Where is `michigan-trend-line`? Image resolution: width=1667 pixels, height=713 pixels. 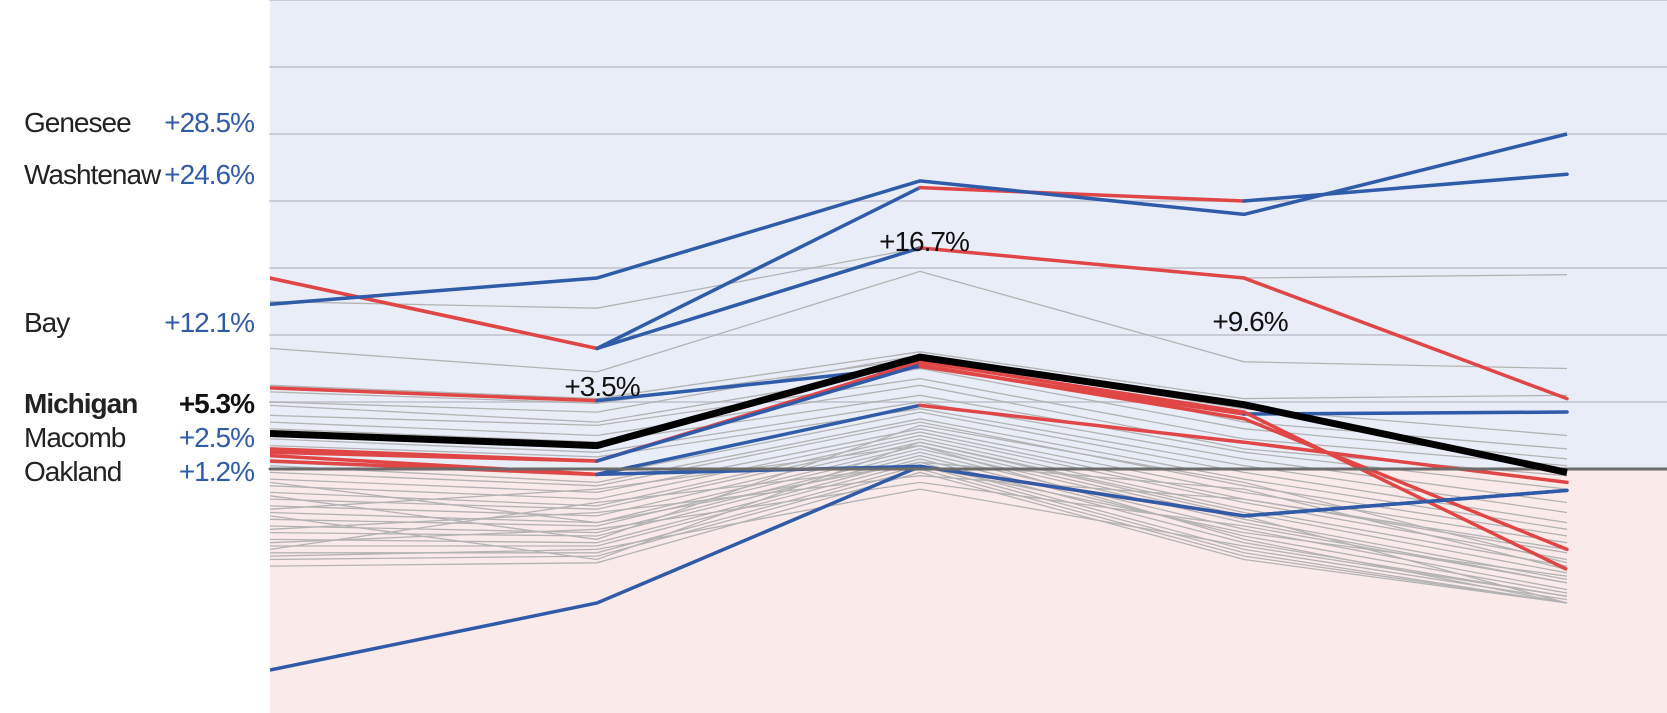
michigan-trend-line is located at coordinates (919, 414).